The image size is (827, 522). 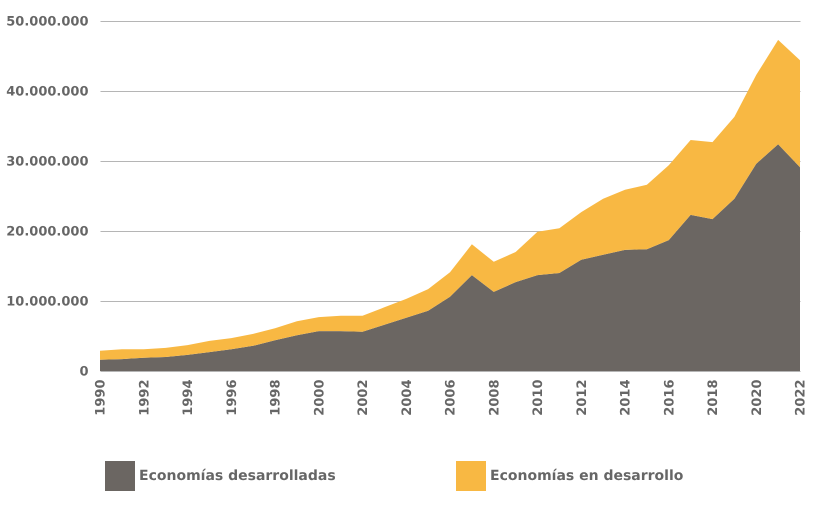 What do you see at coordinates (47, 162) in the screenshot?
I see `y-tick-label: 30.000.000` at bounding box center [47, 162].